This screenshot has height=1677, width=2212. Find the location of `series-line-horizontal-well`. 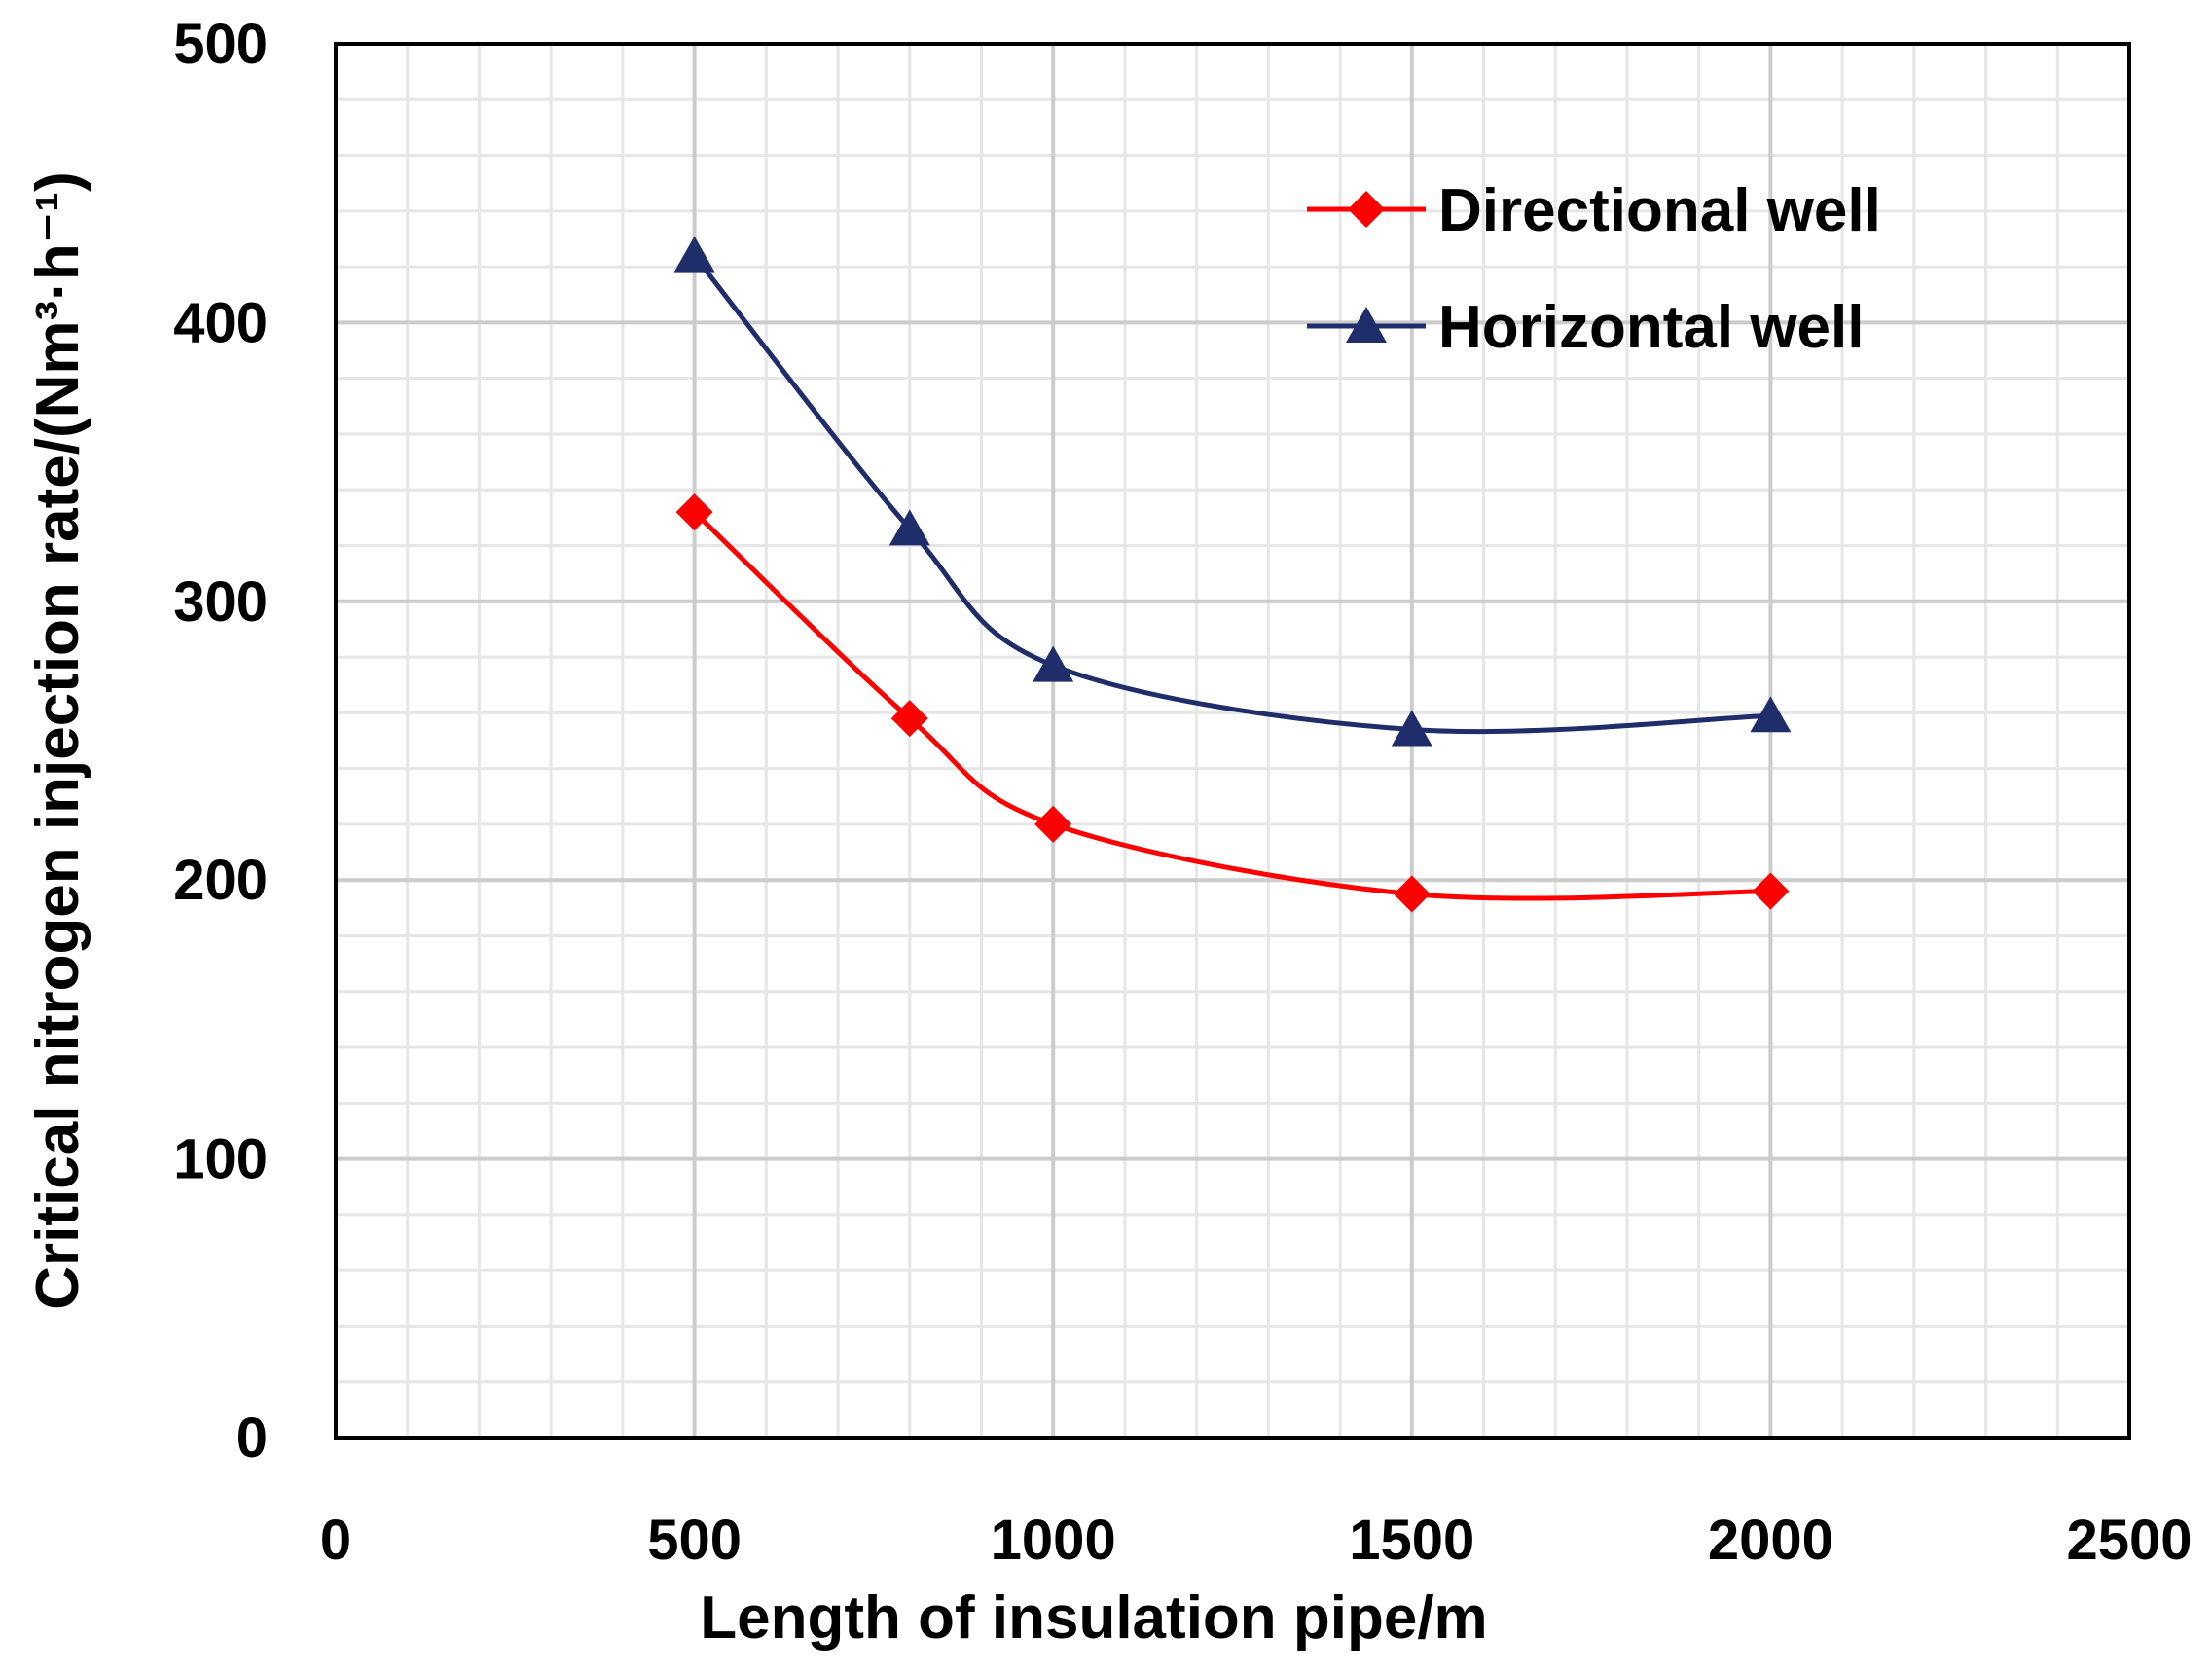

series-line-horizontal-well is located at coordinates (1232, 495).